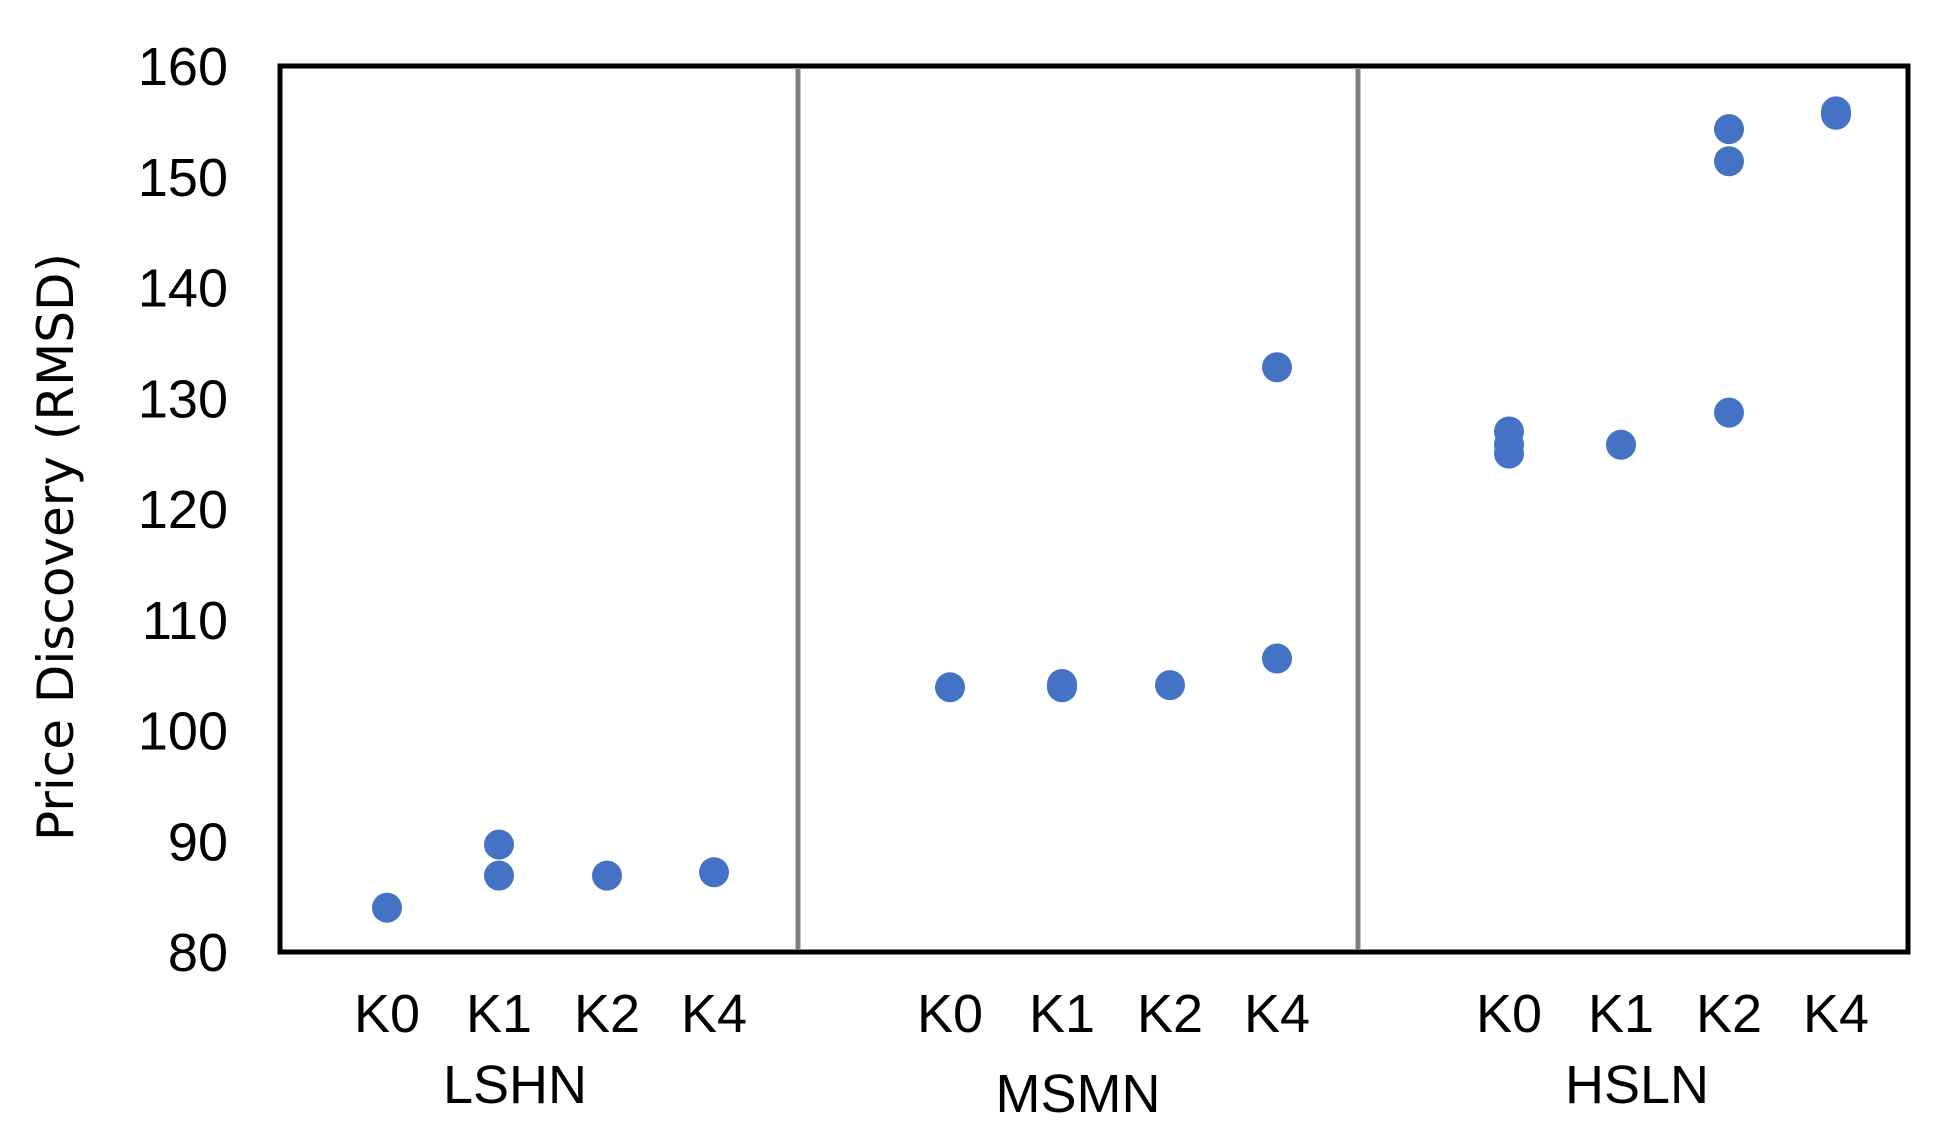 The height and width of the screenshot is (1132, 1935). What do you see at coordinates (183, 178) in the screenshot?
I see `y-tick-label: 150` at bounding box center [183, 178].